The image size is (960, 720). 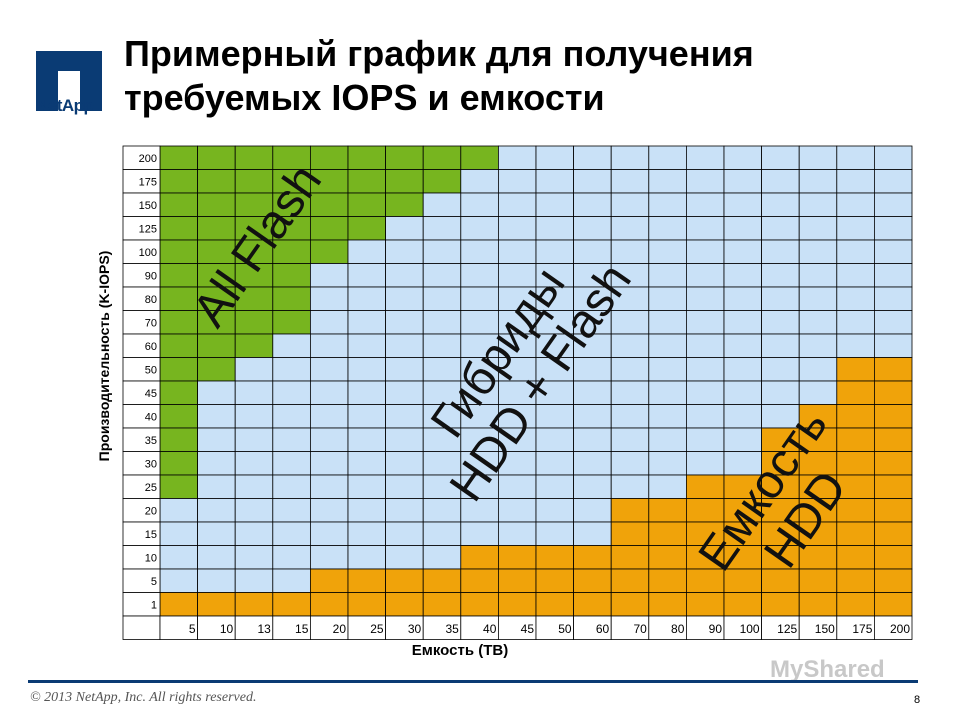 What do you see at coordinates (69, 81) in the screenshot?
I see `netapp-logo-icon` at bounding box center [69, 81].